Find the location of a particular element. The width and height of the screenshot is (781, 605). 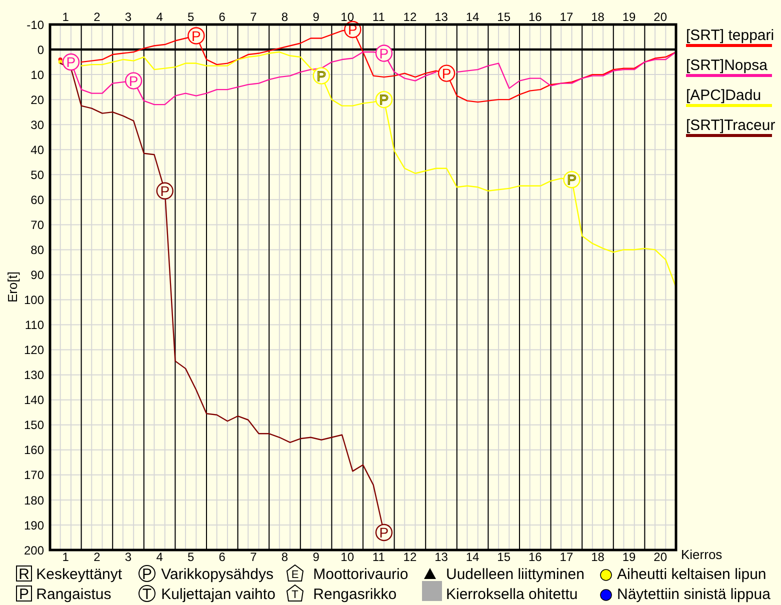

text: Uudelleen liittyminen is located at coordinates (515, 574).